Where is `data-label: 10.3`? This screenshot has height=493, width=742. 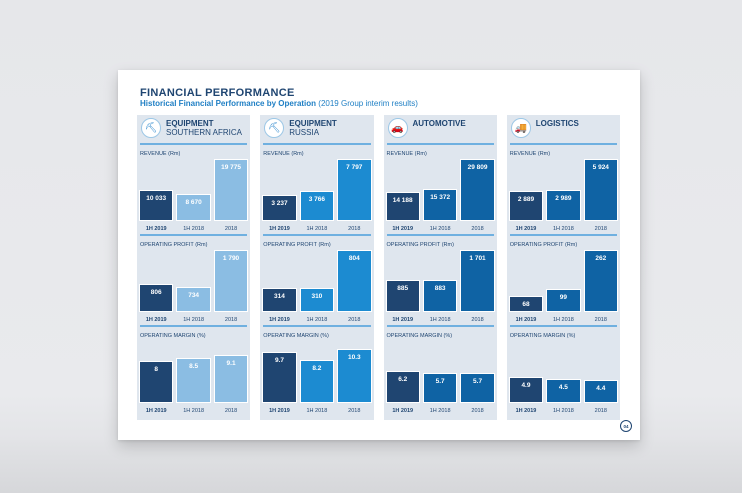 data-label: 10.3 is located at coordinates (354, 358).